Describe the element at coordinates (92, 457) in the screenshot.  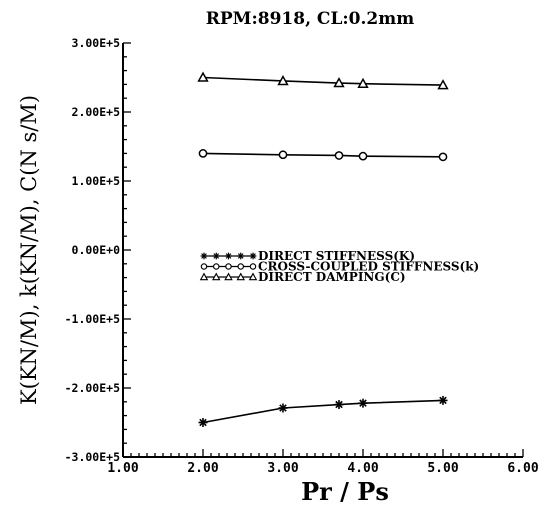
I see `y-tick-label: -3.00E+5` at that location.